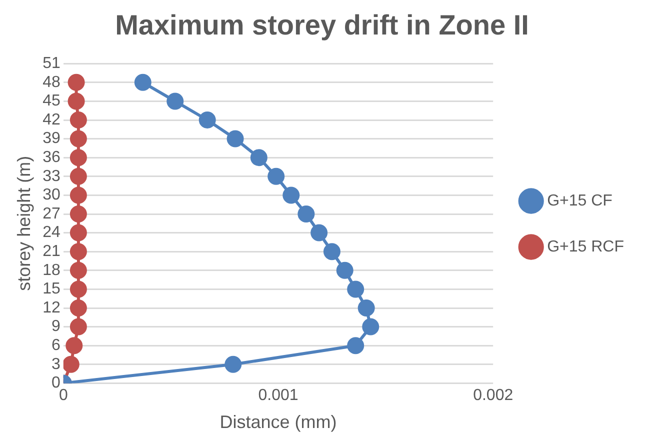 Image resolution: width=654 pixels, height=448 pixels. Describe the element at coordinates (51, 157) in the screenshot. I see `y-tick-label: 36` at that location.